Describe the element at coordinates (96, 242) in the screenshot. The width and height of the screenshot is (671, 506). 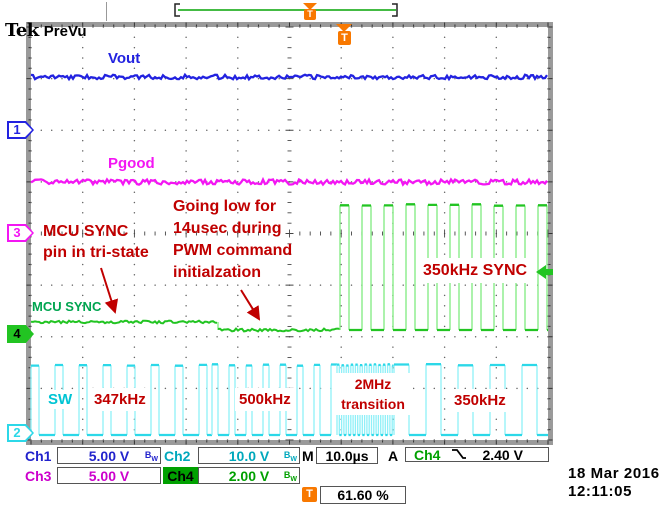
I see `annotation-tristate: MCU SYNC pin in tri-state` at that location.